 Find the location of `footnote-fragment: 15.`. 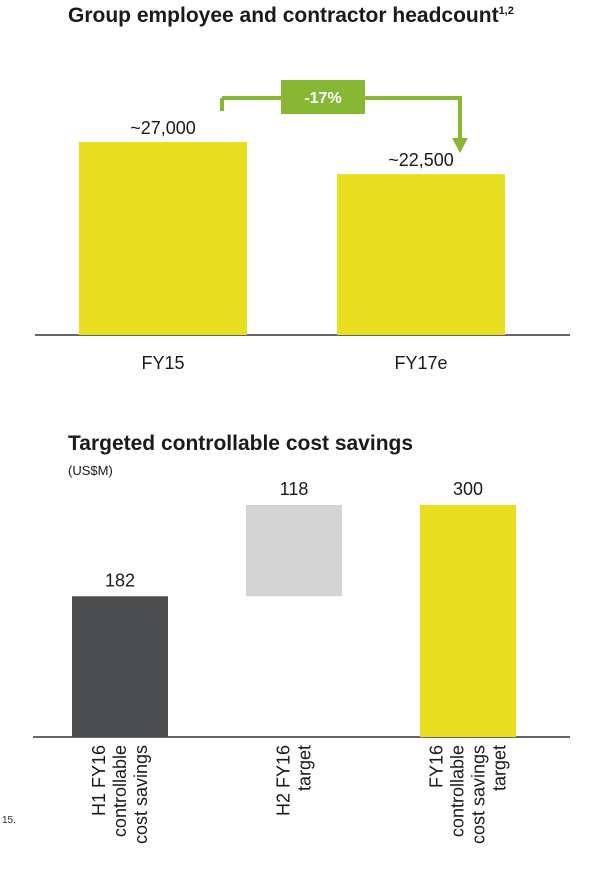

footnote-fragment: 15. is located at coordinates (9, 820).